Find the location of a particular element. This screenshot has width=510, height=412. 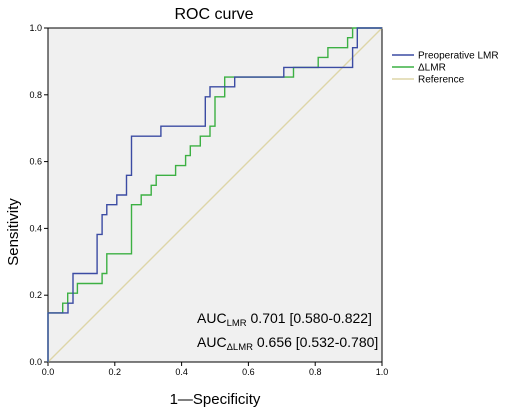

x-tick-label: 0.6 is located at coordinates (248, 372).